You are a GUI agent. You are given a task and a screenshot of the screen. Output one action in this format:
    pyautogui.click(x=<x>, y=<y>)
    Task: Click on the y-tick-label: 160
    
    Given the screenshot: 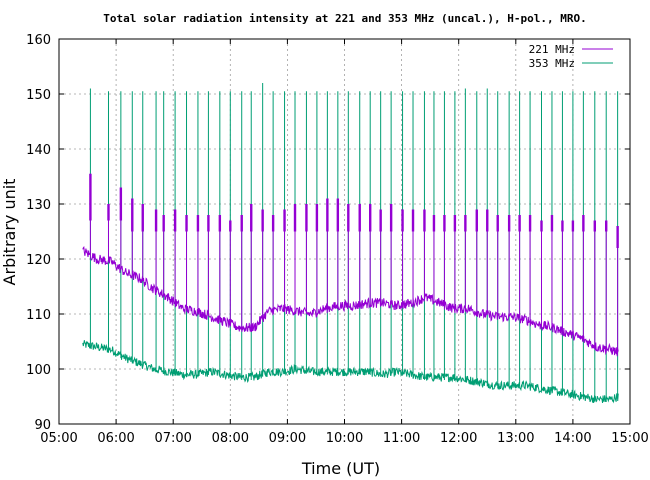 What is the action you would take?
    pyautogui.click(x=38, y=40)
    